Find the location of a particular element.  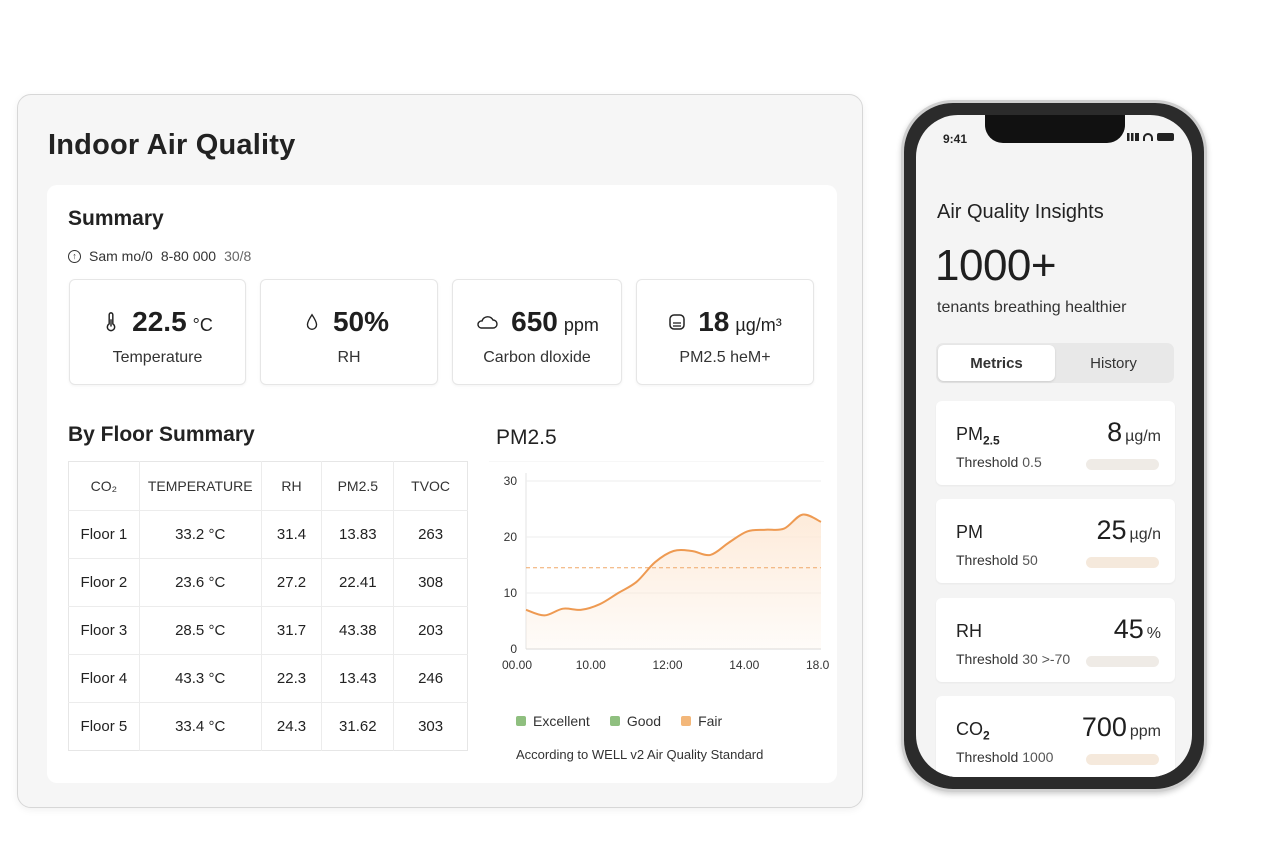

phone-title: Air Quality Insights is located at coordinates (1020, 212).